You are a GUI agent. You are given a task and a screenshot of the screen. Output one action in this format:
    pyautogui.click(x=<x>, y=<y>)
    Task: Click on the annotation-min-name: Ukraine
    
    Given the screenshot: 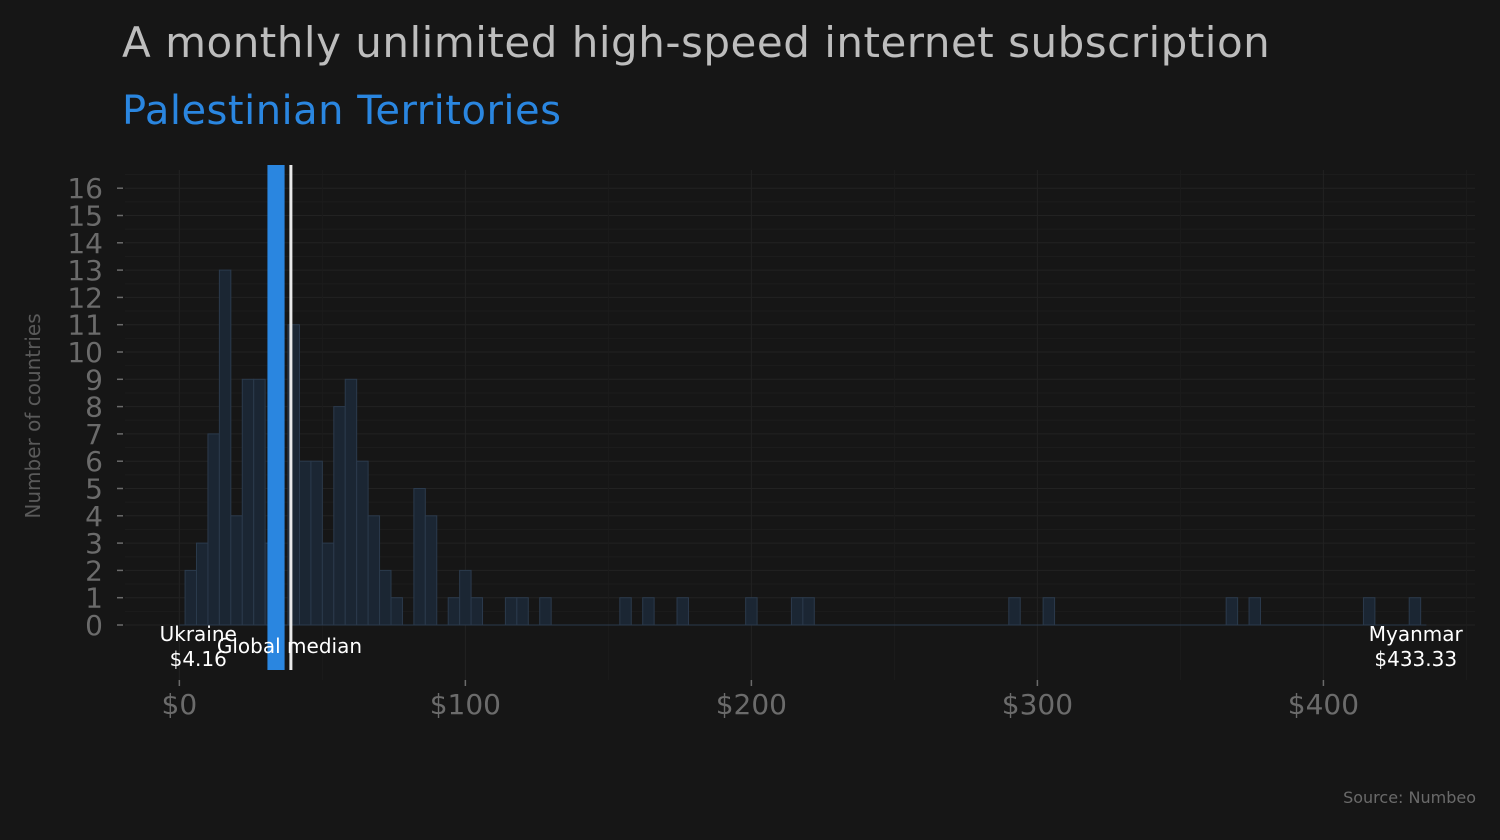 What is the action you would take?
    pyautogui.click(x=198, y=634)
    